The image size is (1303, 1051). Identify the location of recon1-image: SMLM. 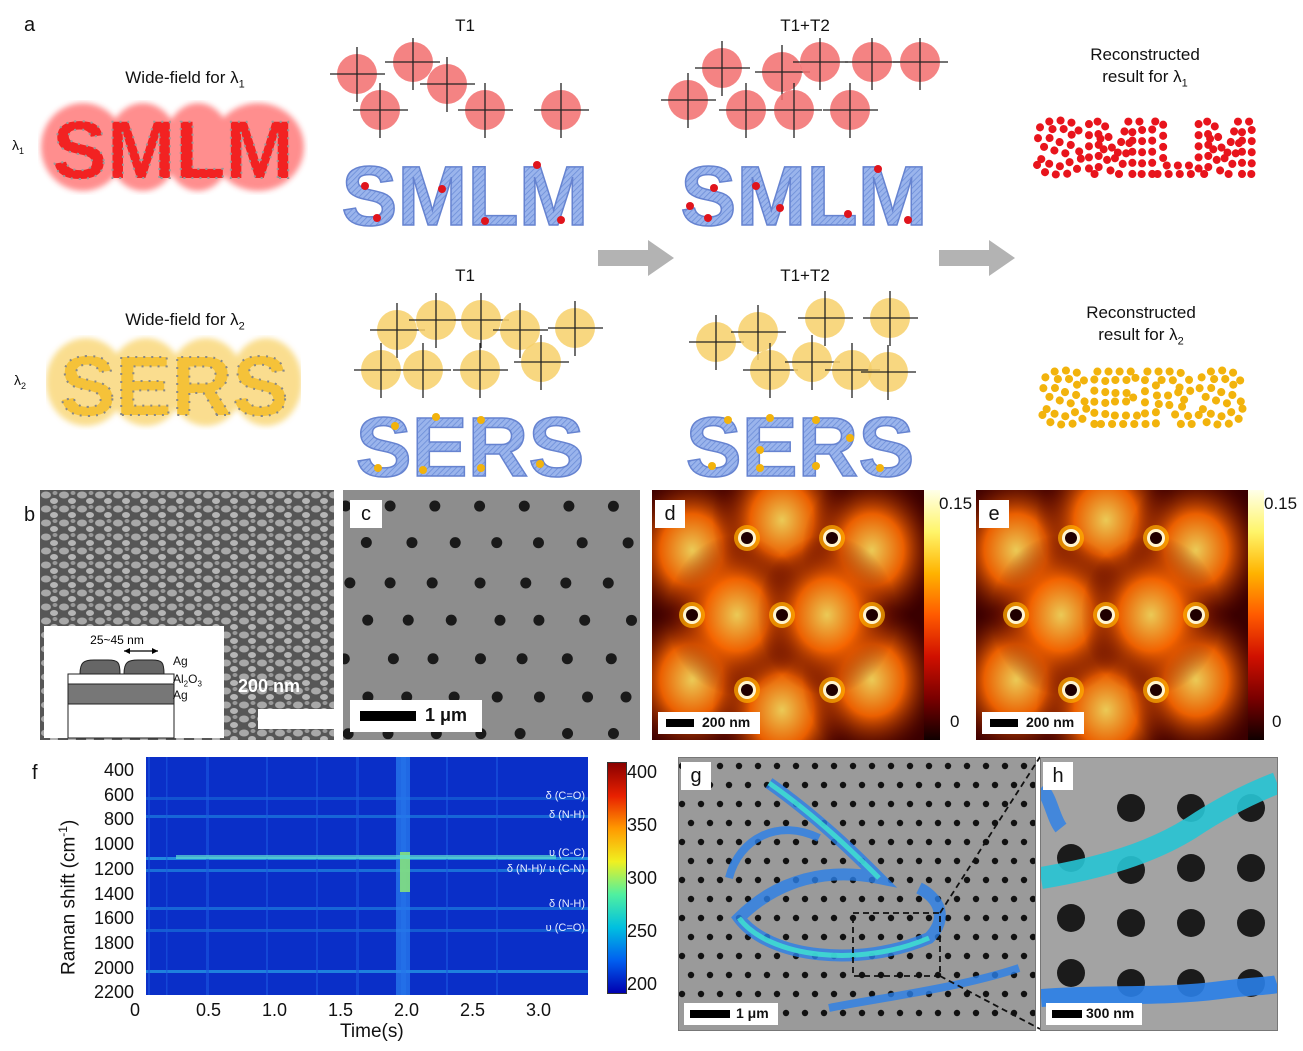
(1145, 148).